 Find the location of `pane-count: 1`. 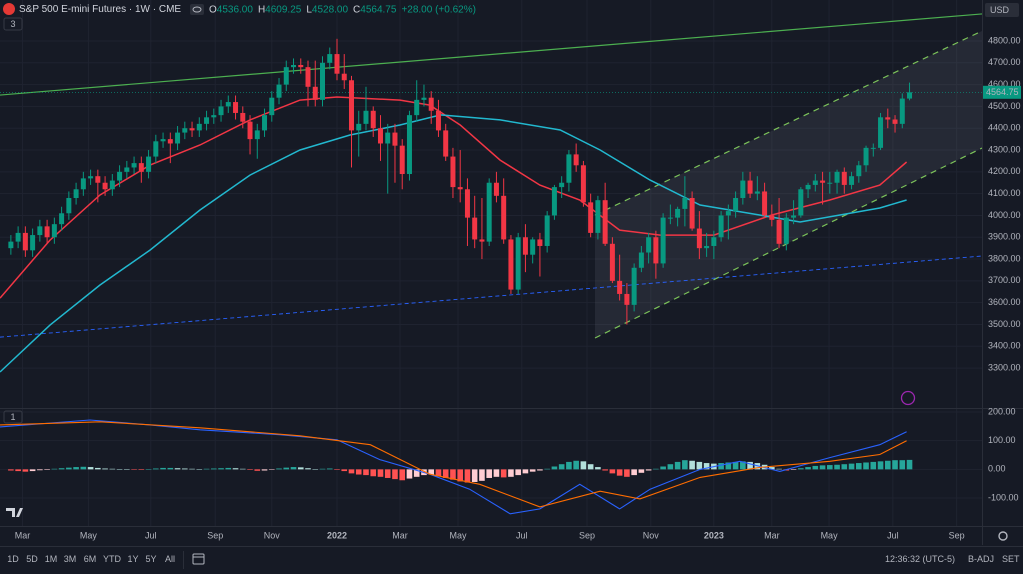

pane-count: 1 is located at coordinates (12, 417).